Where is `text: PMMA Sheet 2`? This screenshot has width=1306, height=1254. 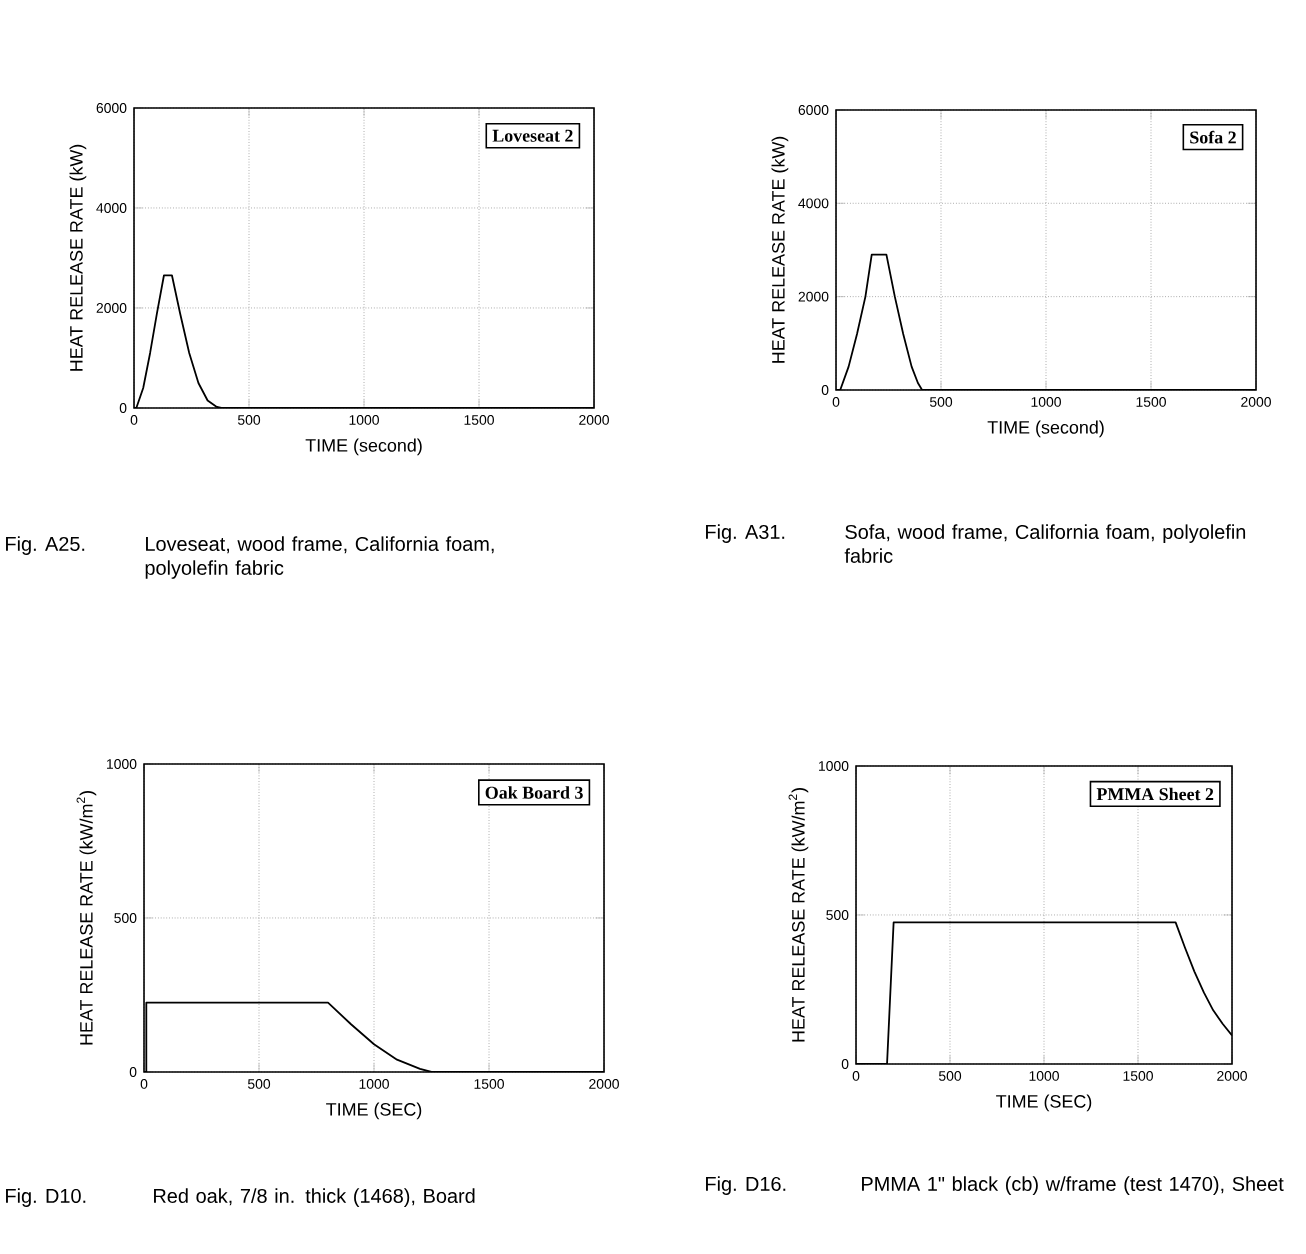
text: PMMA Sheet 2 is located at coordinates (1155, 794).